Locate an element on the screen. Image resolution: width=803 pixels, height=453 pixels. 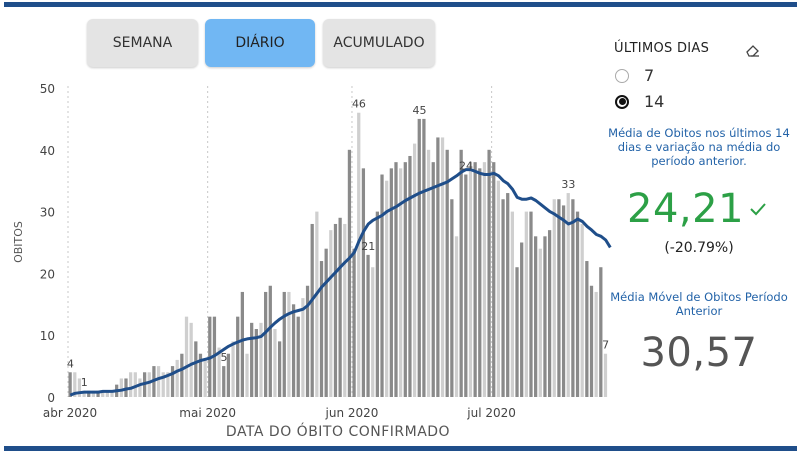
data-label-2: 5 is located at coordinates (223, 357).